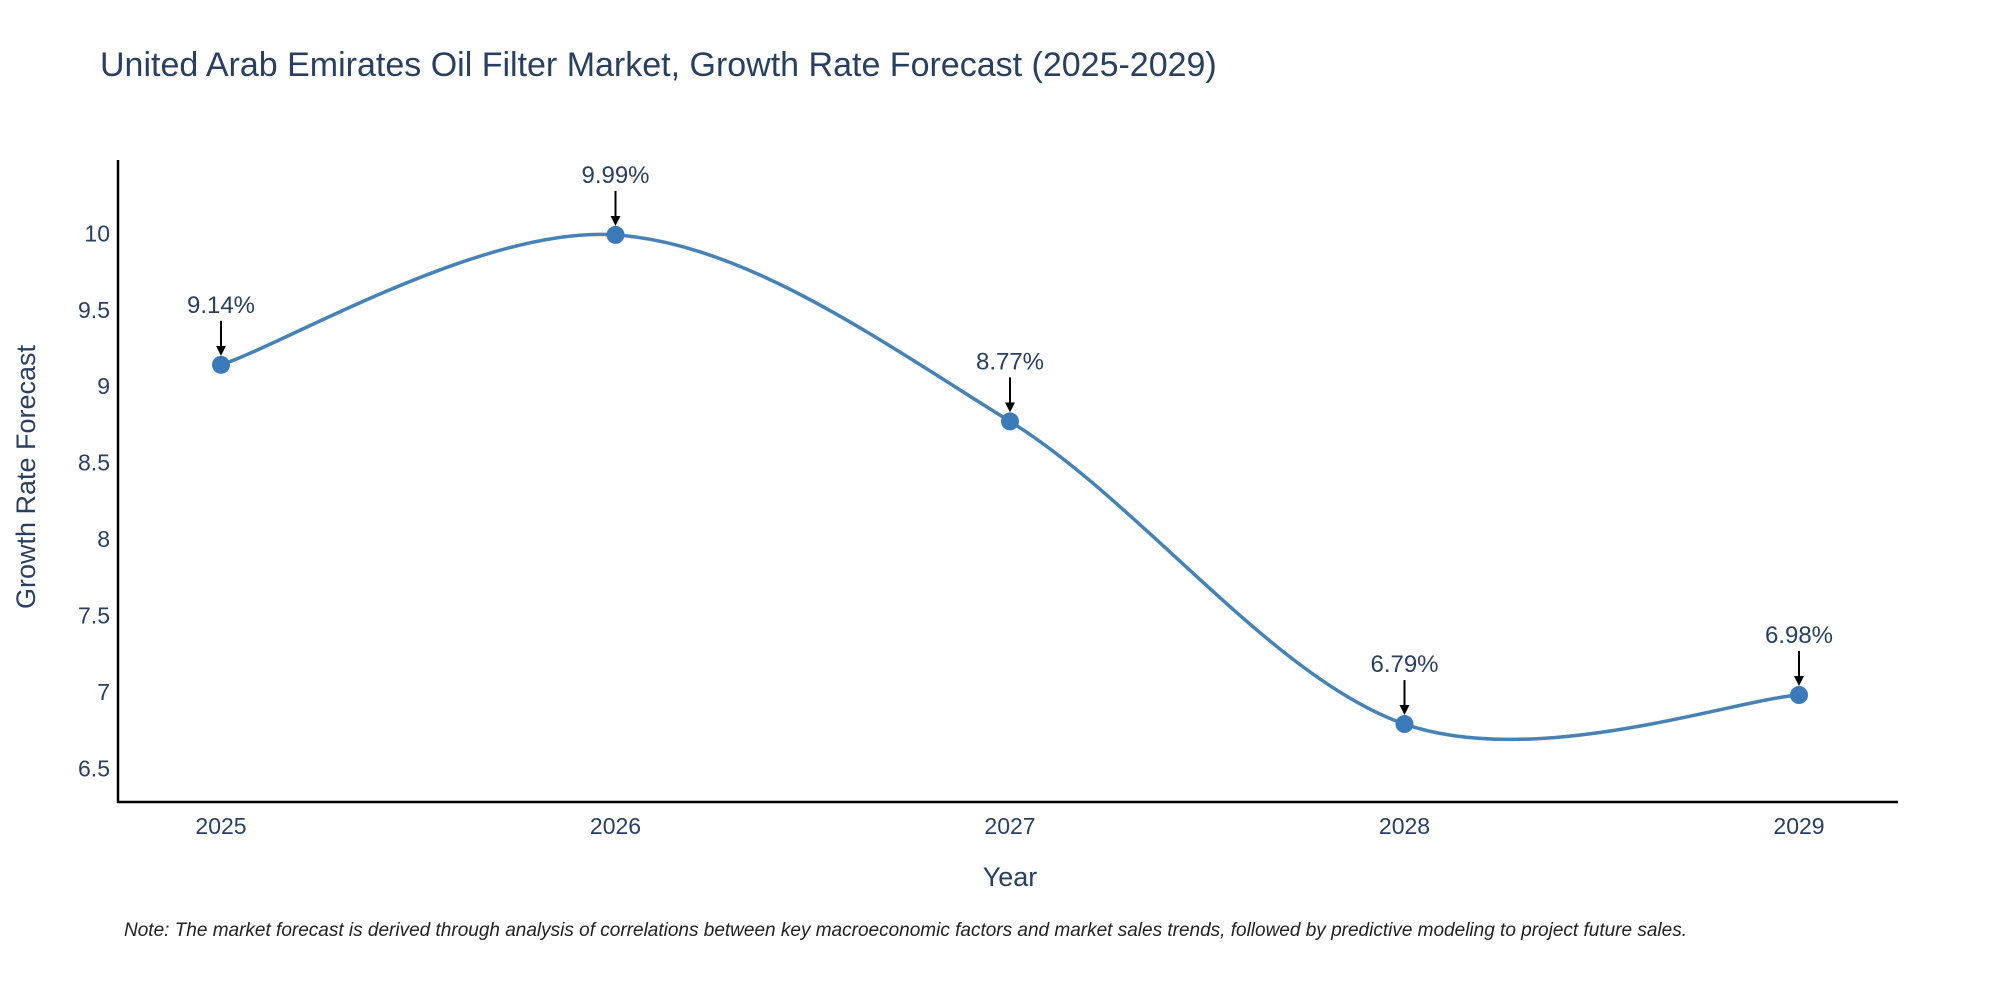 The image size is (2000, 1000). Describe the element at coordinates (94, 768) in the screenshot. I see `y-tick-label: 6.5` at that location.